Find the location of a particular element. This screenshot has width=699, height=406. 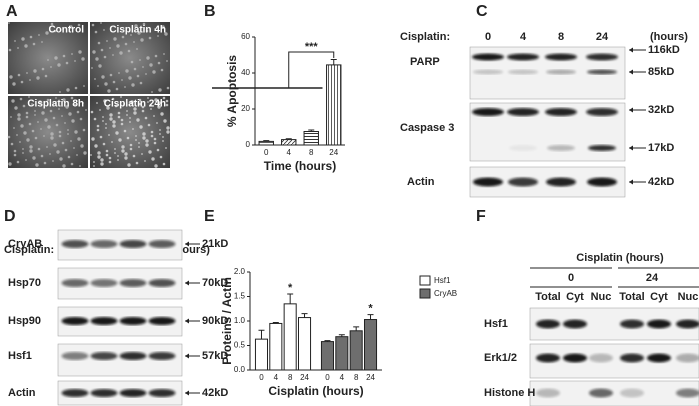

row-label: CryAB is located at coordinates (25, 244).